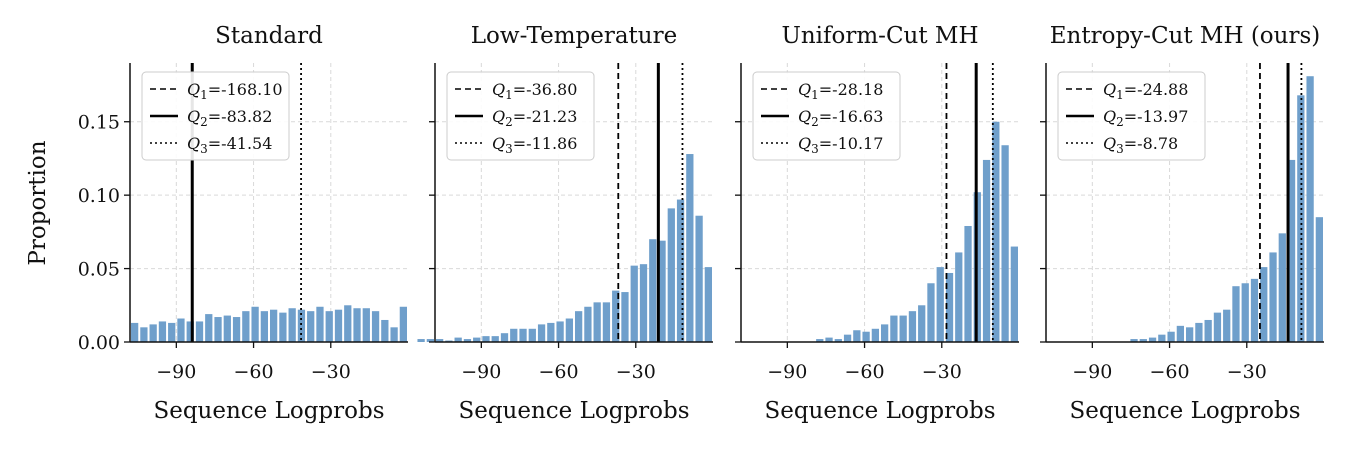 This screenshot has width=1352, height=450. Describe the element at coordinates (229, 145) in the screenshot. I see `legend-entry-q3: Q3=-41.54` at that location.